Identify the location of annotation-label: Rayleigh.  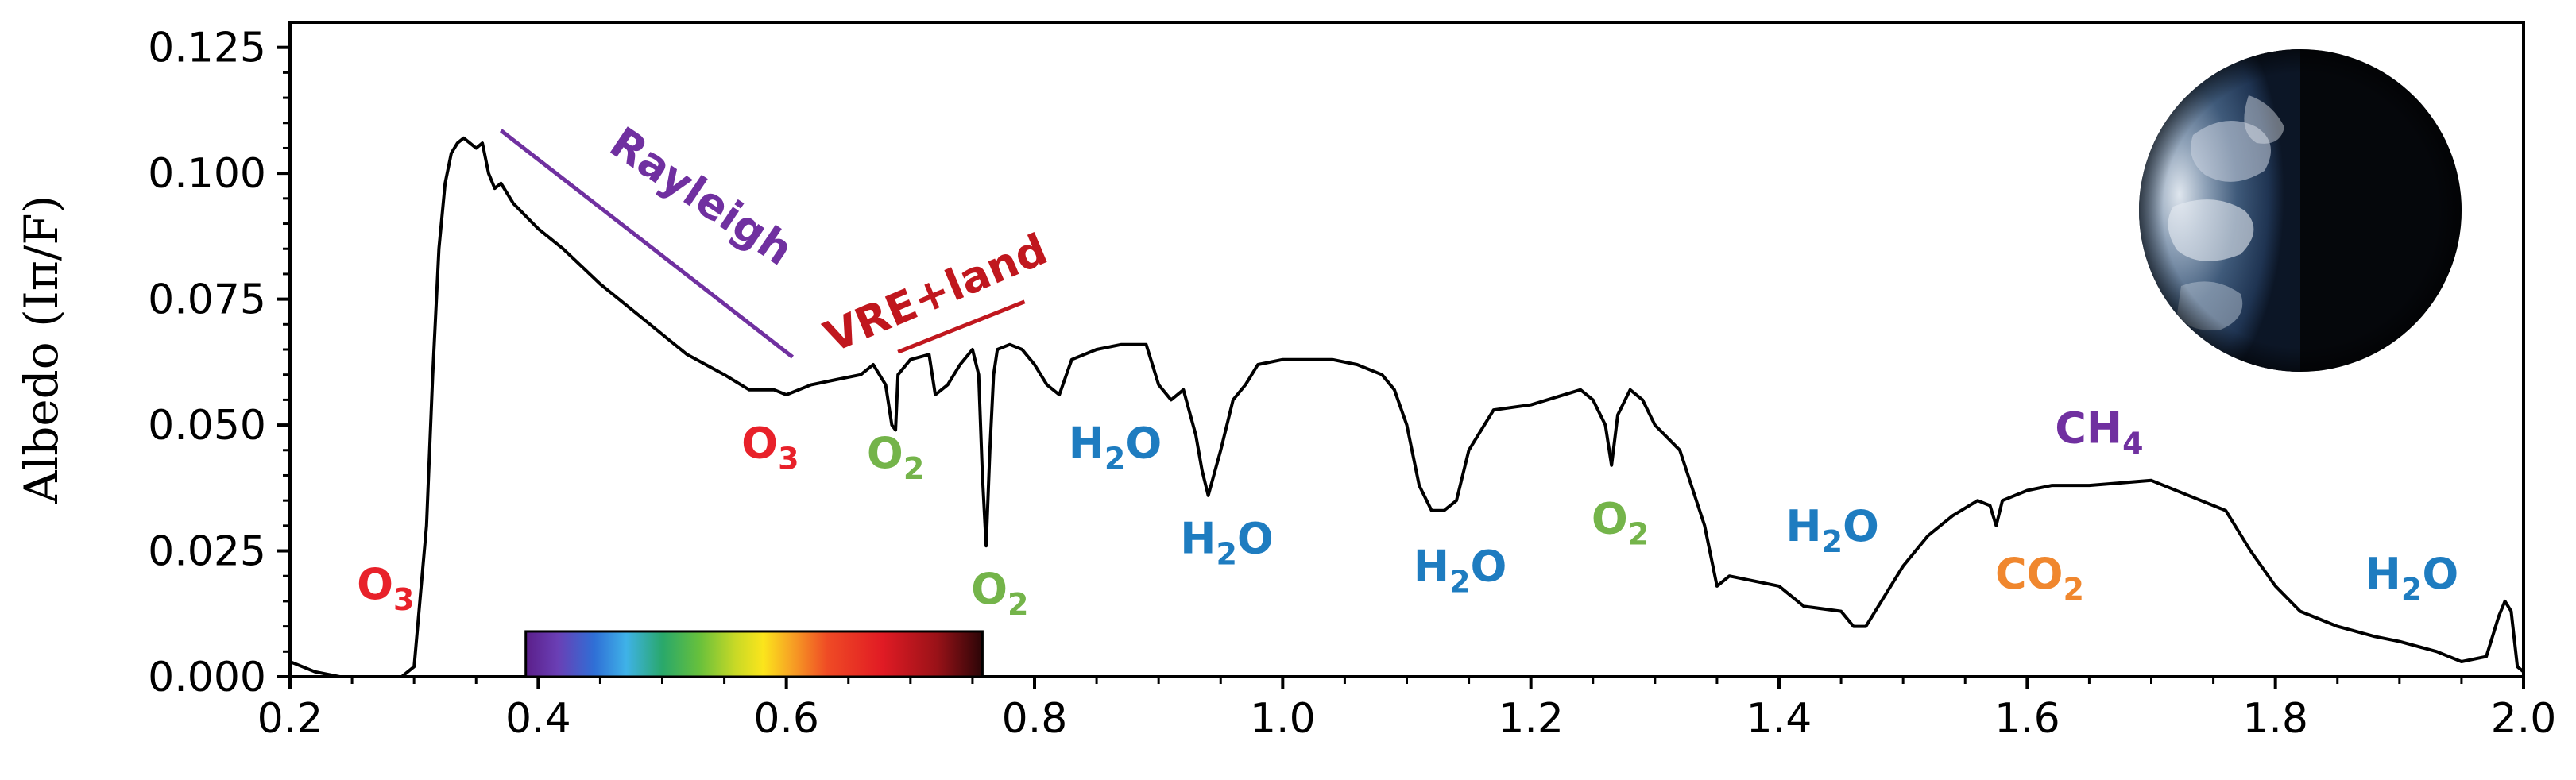
(702, 197).